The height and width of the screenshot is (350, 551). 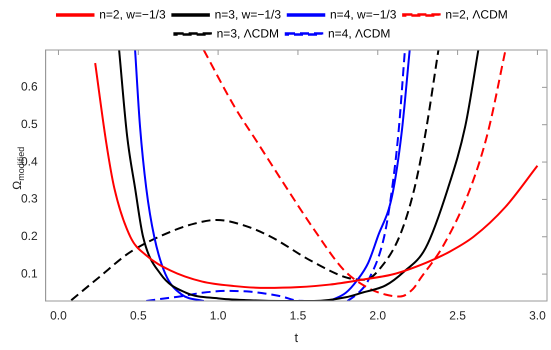 I want to click on legend-label: n=2, w=−1/3, so click(x=132, y=14).